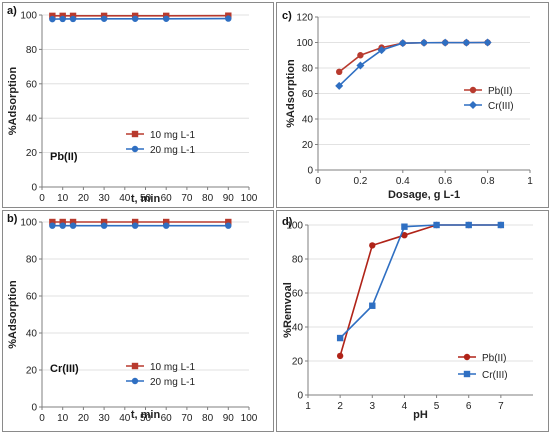 The height and width of the screenshot is (433, 550). Describe the element at coordinates (187, 198) in the screenshot. I see `x-tick-label: 70` at that location.